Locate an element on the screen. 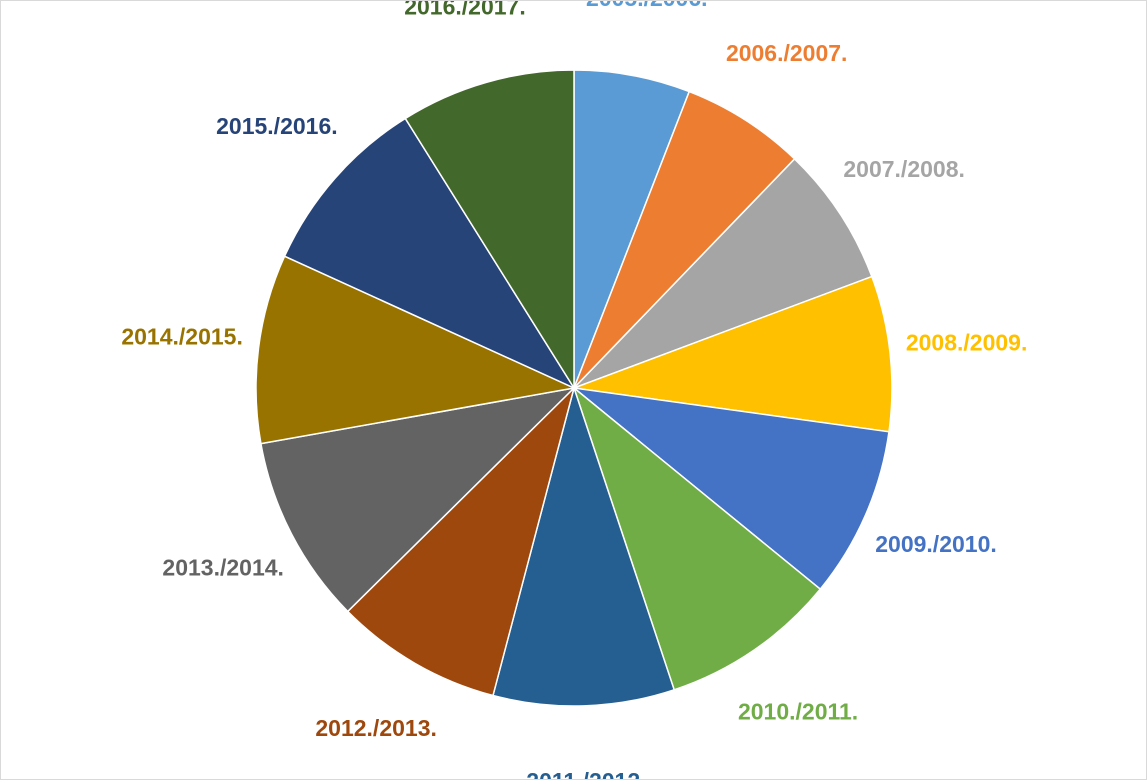 This screenshot has width=1147, height=780. slice-label: 2016./2017. is located at coordinates (465, 10).